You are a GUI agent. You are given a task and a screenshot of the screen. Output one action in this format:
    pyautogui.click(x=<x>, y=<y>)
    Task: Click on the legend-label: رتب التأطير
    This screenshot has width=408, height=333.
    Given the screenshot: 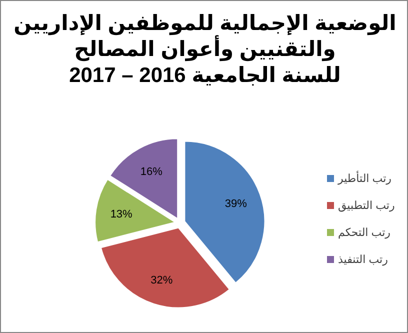 What is the action you would take?
    pyautogui.click(x=364, y=177)
    